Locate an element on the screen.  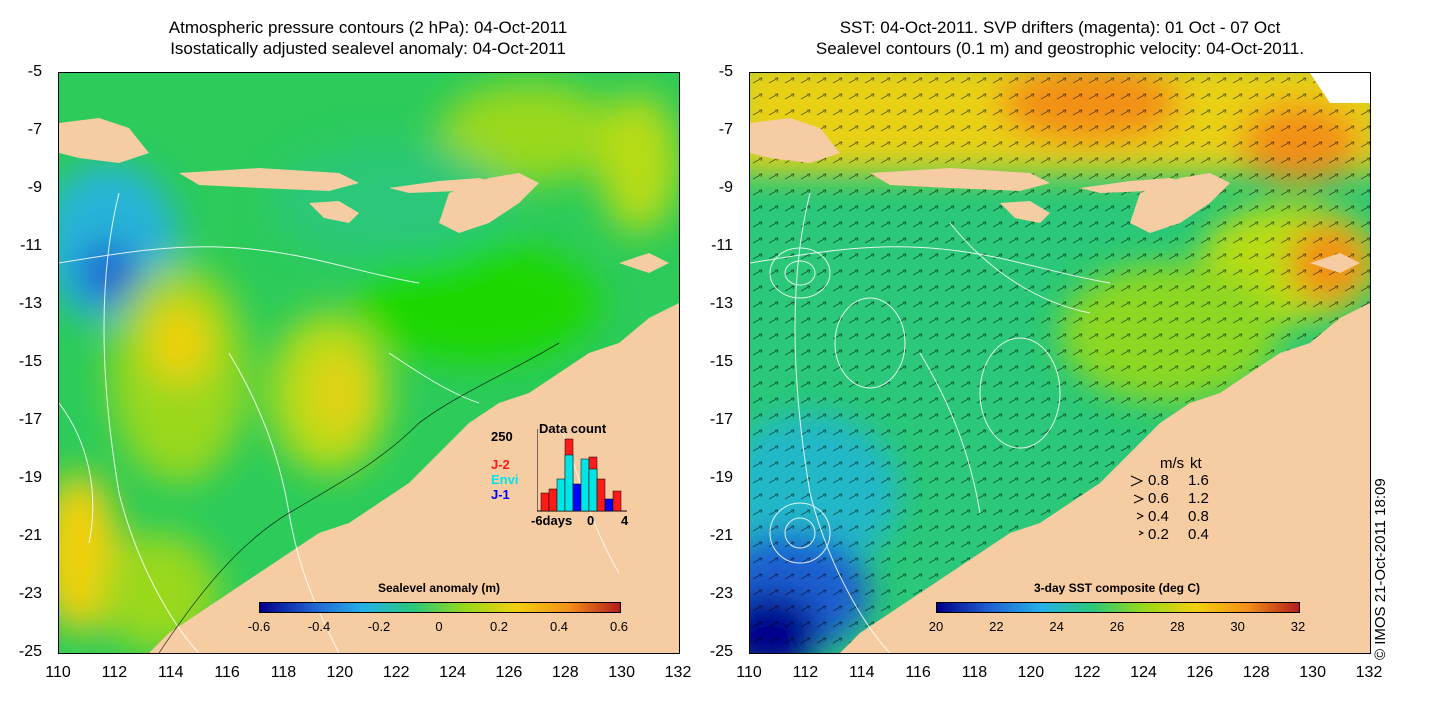
x-tick-label: 130 is located at coordinates (621, 672).